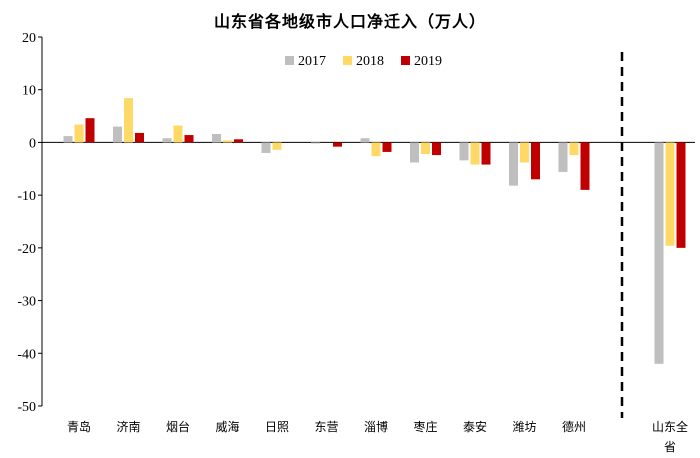  I want to click on x-category-label: 淄博, so click(376, 426).